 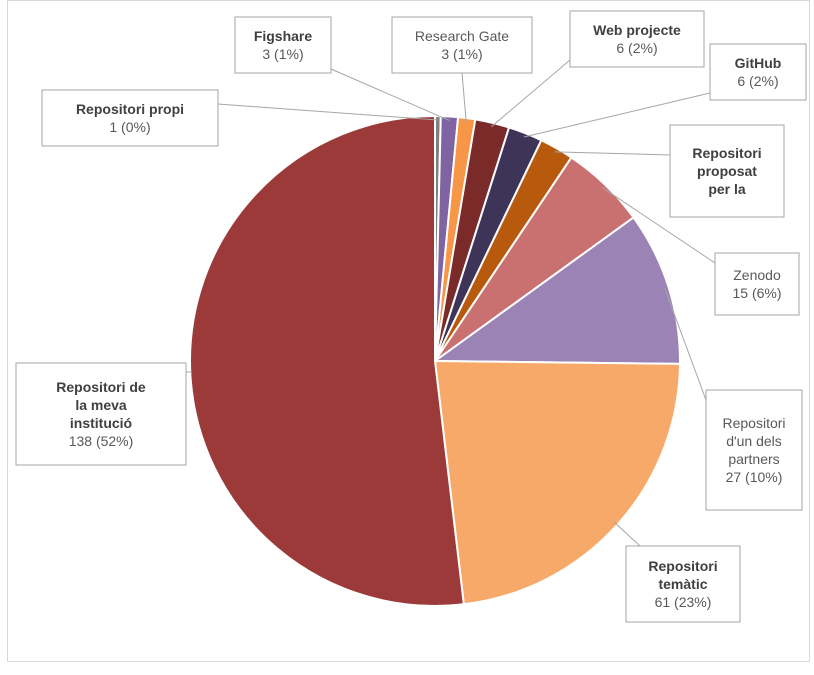 What do you see at coordinates (283, 36) in the screenshot?
I see `data-label-name: Figshare` at bounding box center [283, 36].